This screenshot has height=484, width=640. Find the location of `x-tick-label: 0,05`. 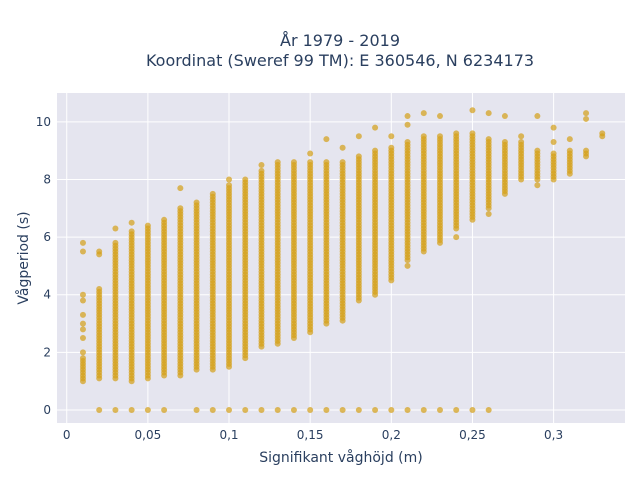

x-tick-label: 0,05 is located at coordinates (148, 435).